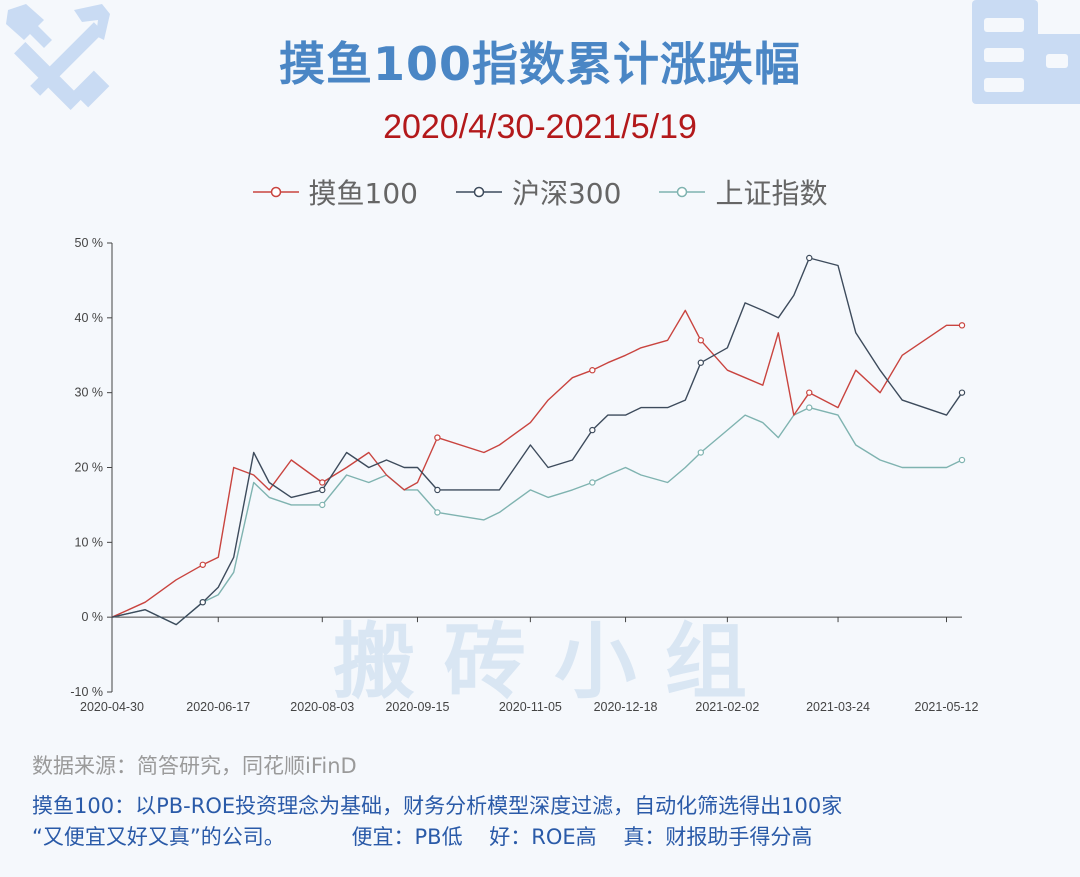 Image resolution: width=1080 pixels, height=877 pixels. Describe the element at coordinates (540, 64) in the screenshot. I see `chart-title: 摸鱼100指数累计涨跌幅` at that location.